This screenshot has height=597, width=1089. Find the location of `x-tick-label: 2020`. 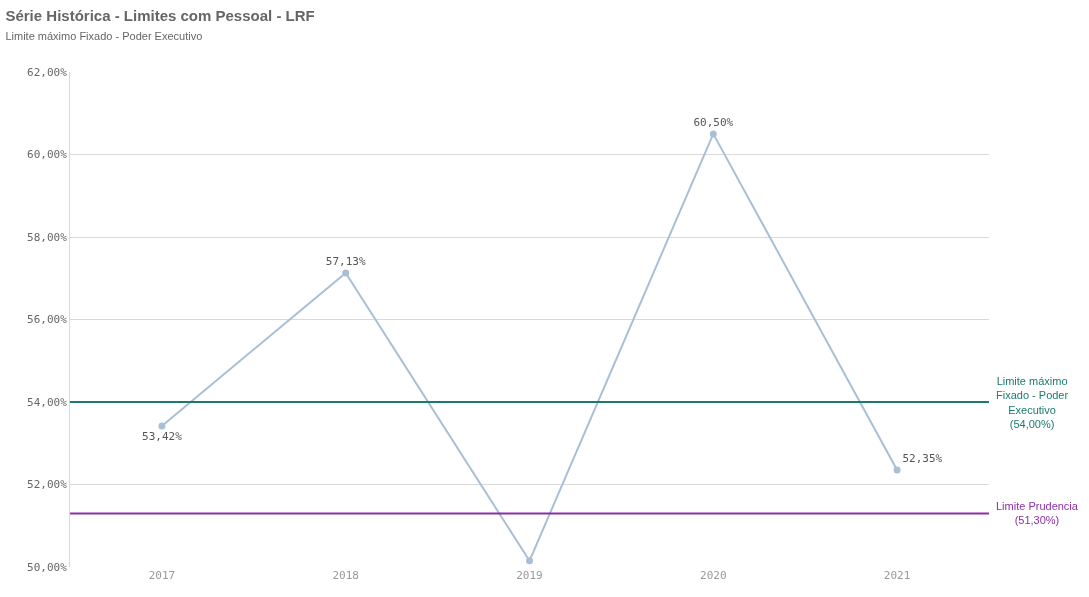

x-tick-label: 2020 is located at coordinates (713, 575).